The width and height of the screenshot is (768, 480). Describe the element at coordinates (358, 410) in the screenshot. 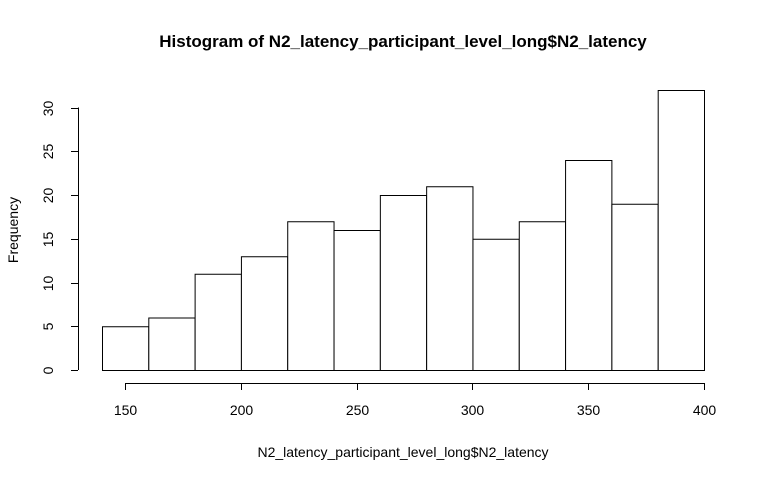

I see `x-tick-label: 250` at that location.